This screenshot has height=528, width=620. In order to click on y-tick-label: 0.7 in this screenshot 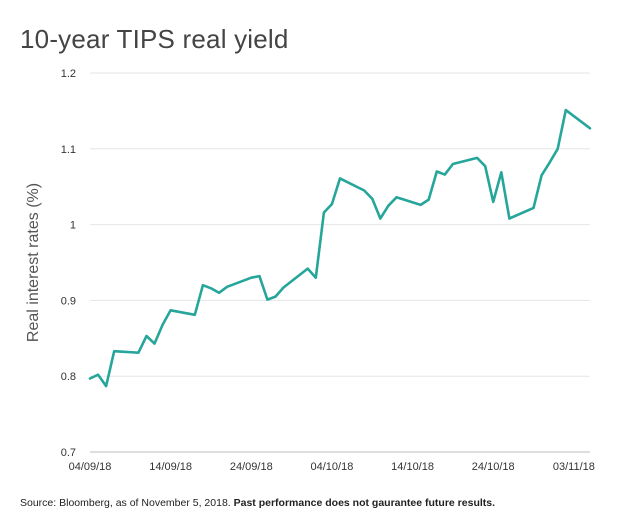, I will do `click(68, 453)`.